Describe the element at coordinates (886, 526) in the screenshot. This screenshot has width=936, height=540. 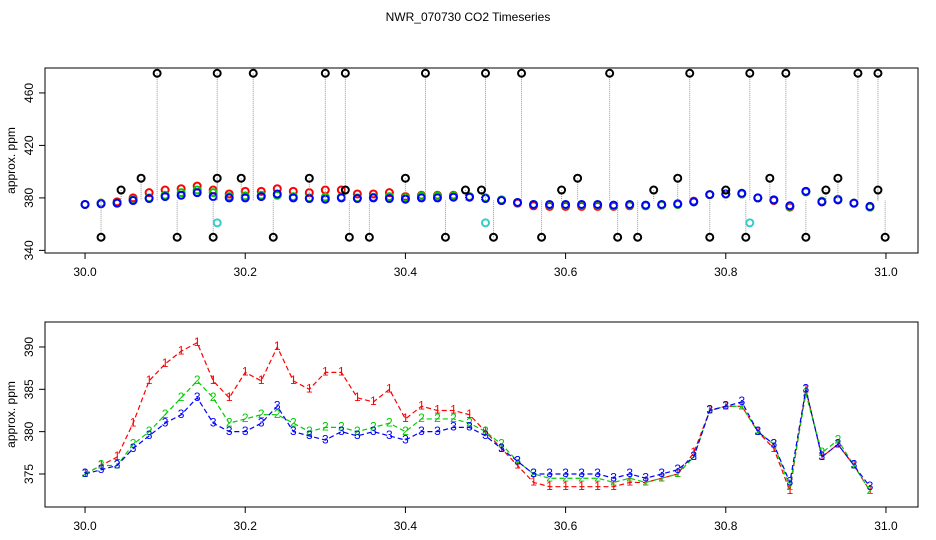
I see `x-tick-label: 31.0` at that location.